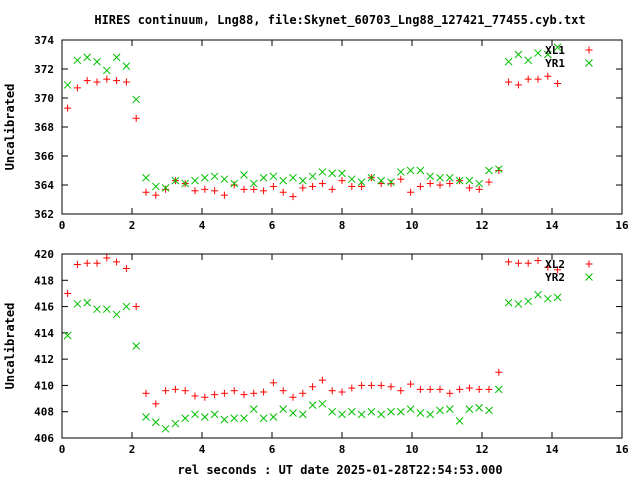  Describe the element at coordinates (44, 185) in the screenshot. I see `top-y-tick-label: 364` at that location.